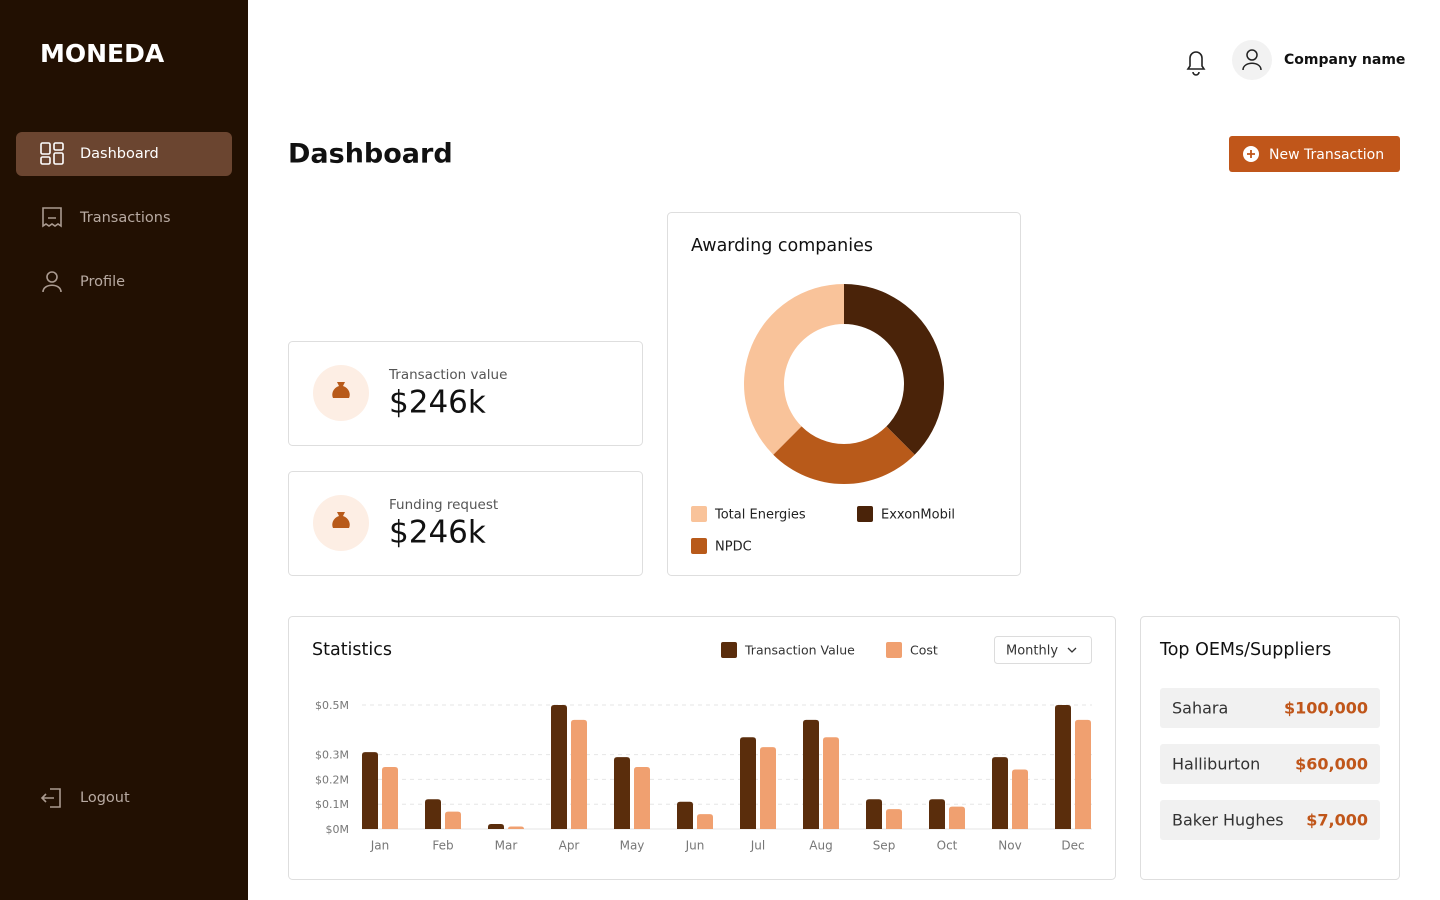  Describe the element at coordinates (1326, 155) in the screenshot. I see `button-label: New Transaction` at that location.